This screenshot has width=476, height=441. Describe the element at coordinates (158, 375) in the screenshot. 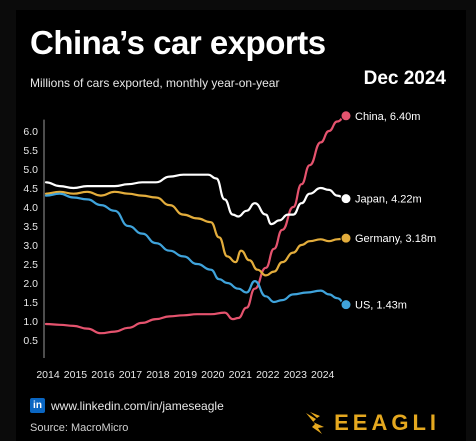

I see `x-tick-label: 2018` at that location.